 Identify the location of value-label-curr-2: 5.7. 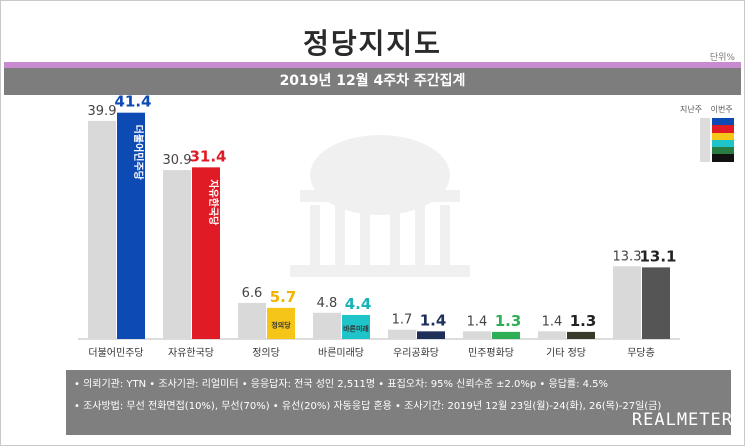
(283, 297).